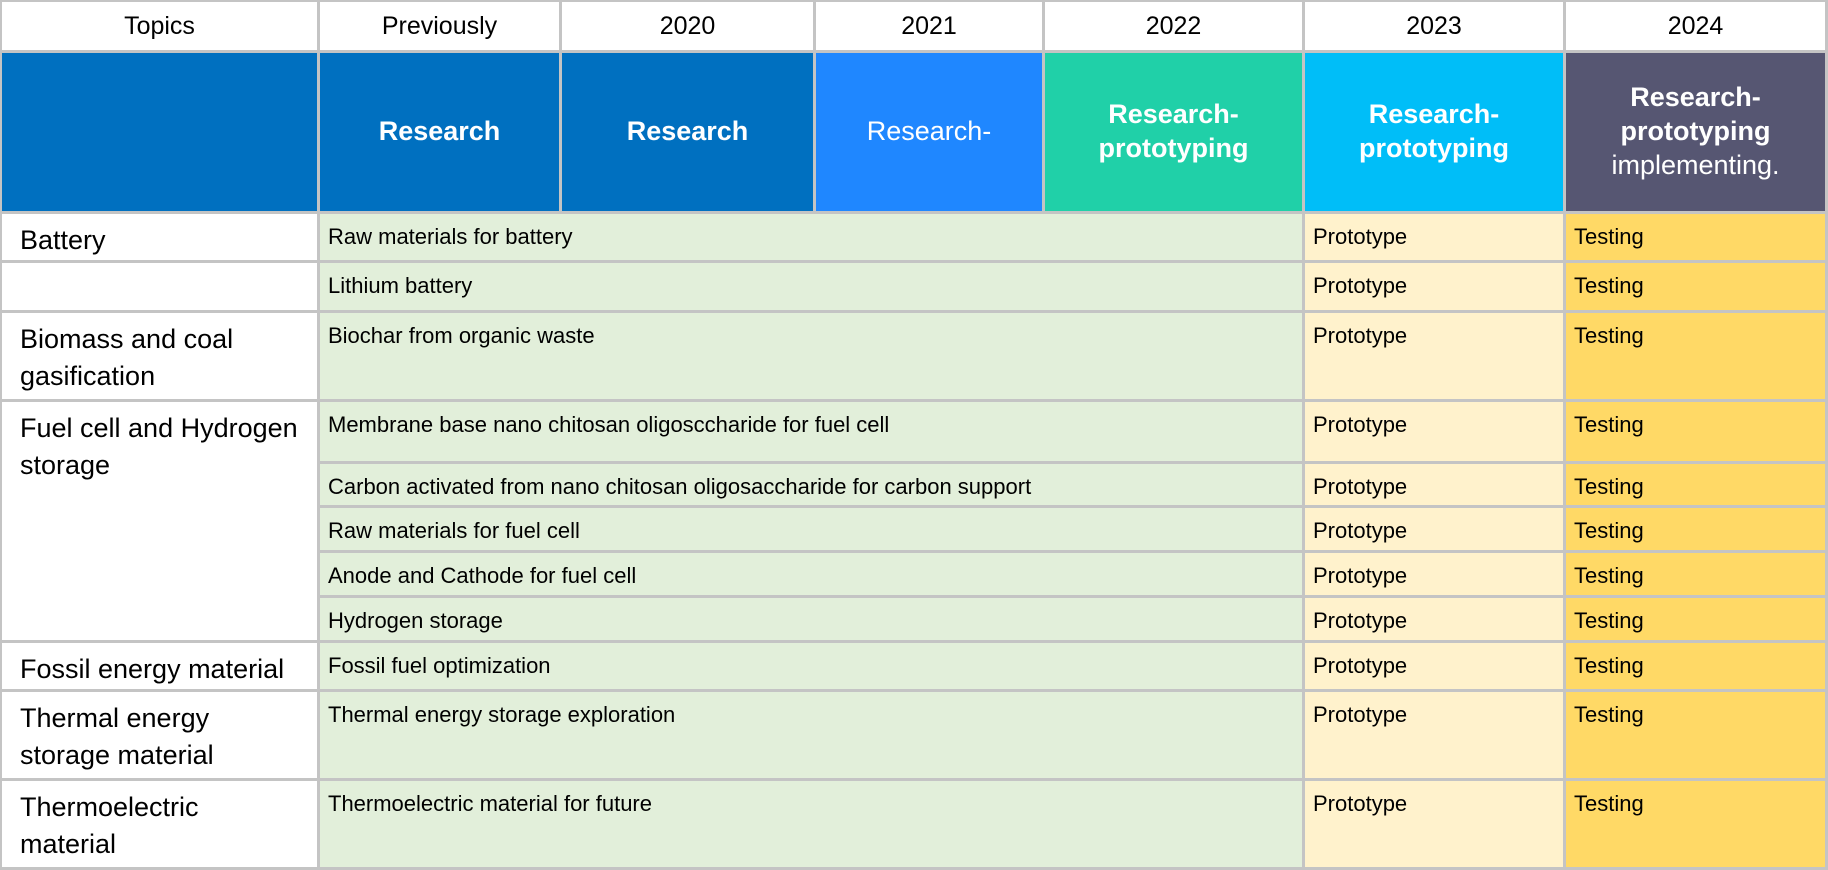 This screenshot has width=1828, height=870. Describe the element at coordinates (811, 286) in the screenshot. I see `item-name: Lithium battery` at that location.